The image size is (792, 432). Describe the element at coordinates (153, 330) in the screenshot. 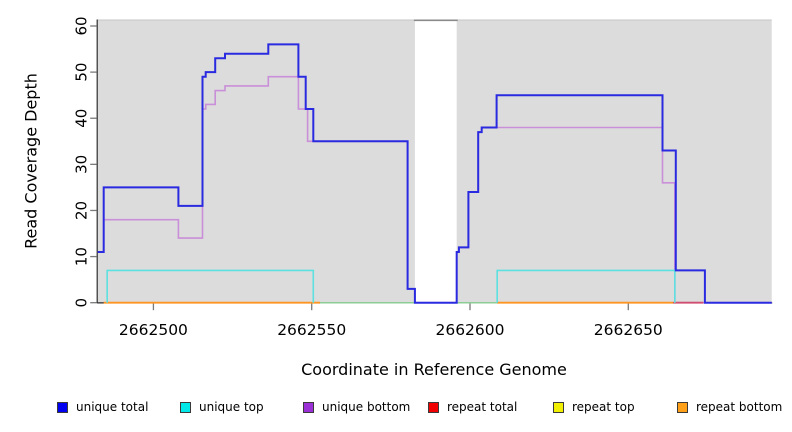

I see `x-tick-label: 2662500` at that location.